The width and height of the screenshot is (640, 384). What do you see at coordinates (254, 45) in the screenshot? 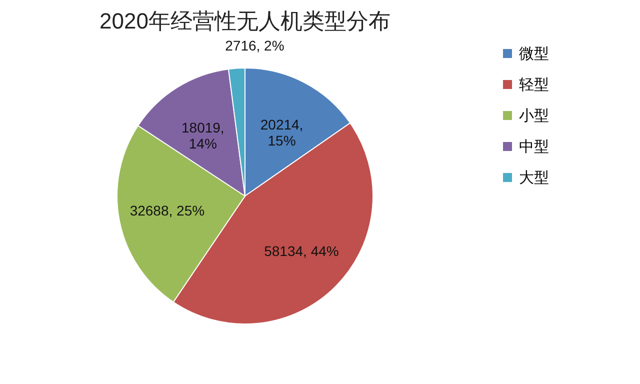
I see `data-label: 2716, 2%` at bounding box center [254, 45].